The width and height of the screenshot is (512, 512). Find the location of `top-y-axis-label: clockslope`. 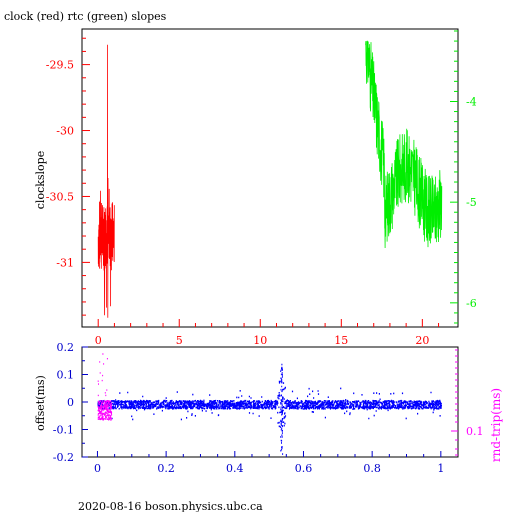

top-y-axis-label: clockslope is located at coordinates (40, 180).